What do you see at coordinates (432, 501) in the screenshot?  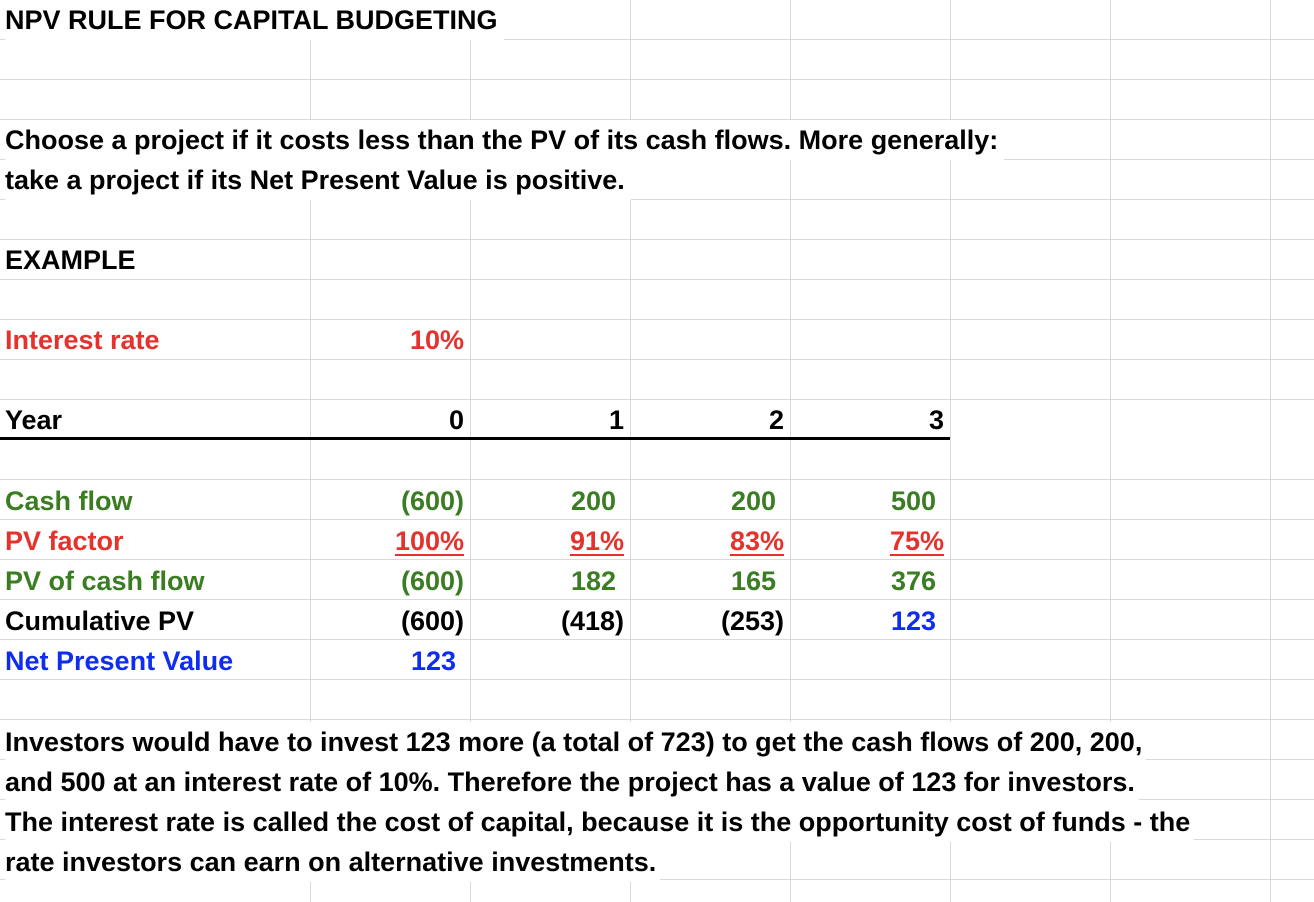 I see `cash-flow-cell: (600)` at bounding box center [432, 501].